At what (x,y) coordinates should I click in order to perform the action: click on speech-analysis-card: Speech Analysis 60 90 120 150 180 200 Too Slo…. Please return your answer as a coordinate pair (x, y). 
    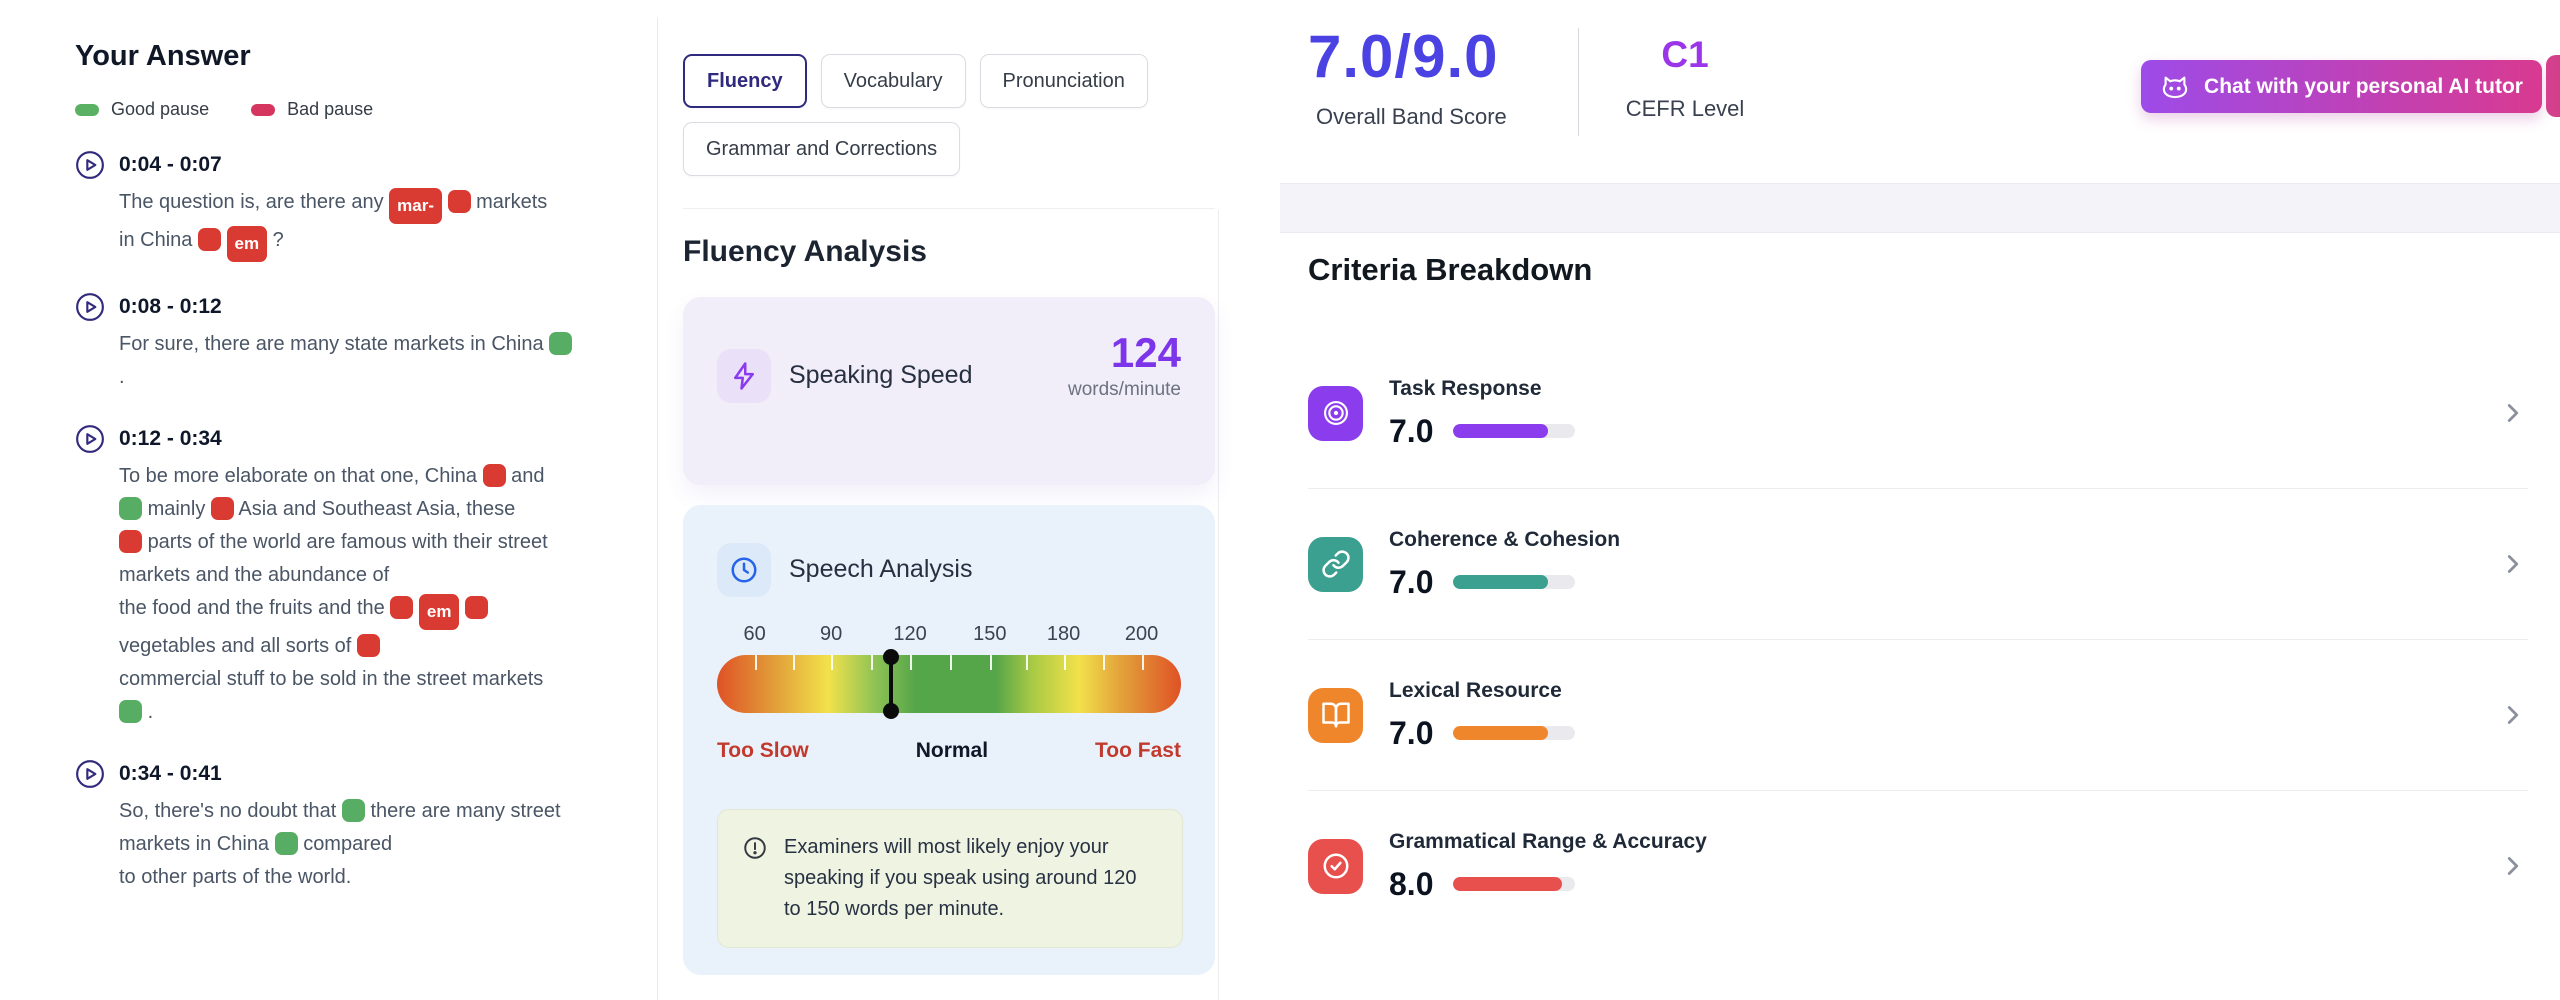
    Looking at the image, I should click on (949, 740).